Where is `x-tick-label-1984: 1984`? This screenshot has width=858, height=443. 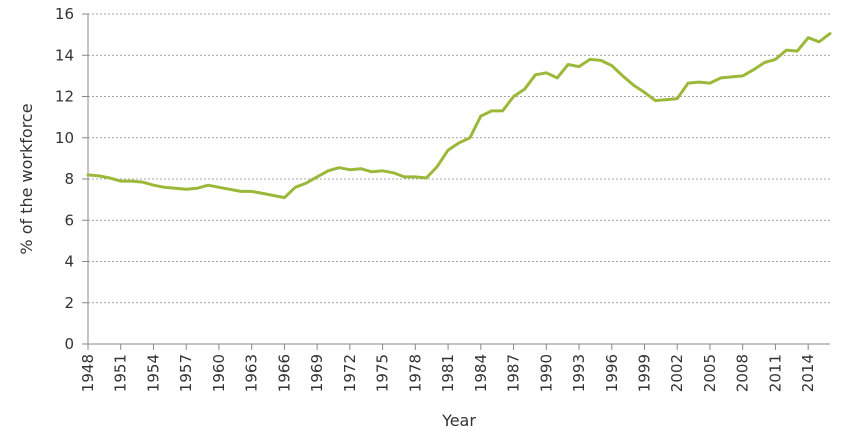 x-tick-label-1984: 1984 is located at coordinates (481, 373).